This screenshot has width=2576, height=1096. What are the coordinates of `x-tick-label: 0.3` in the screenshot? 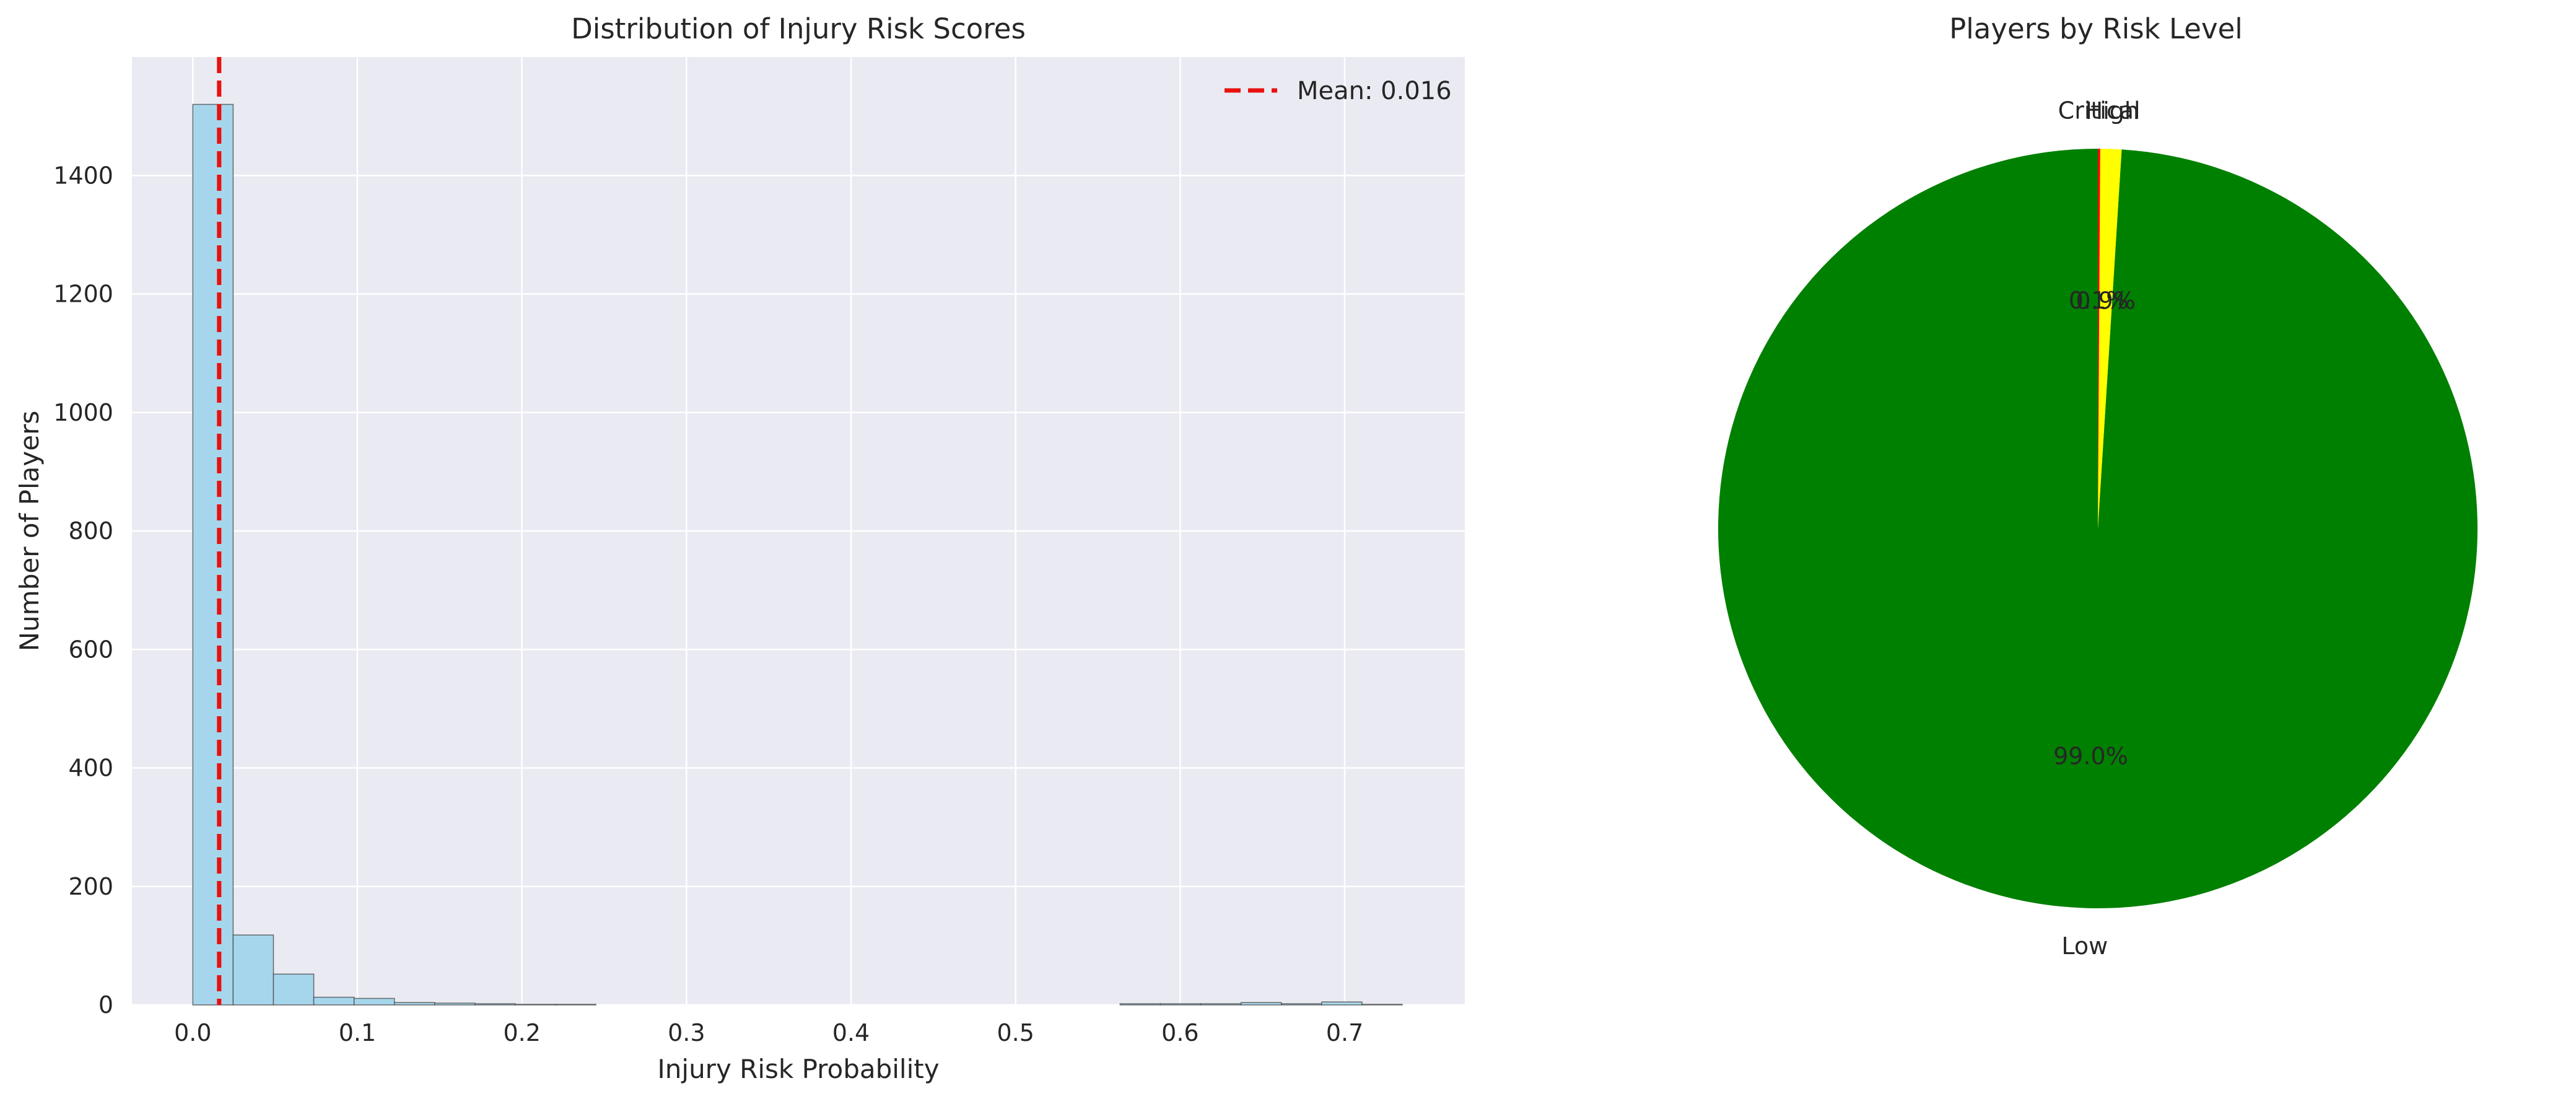 It's located at (686, 1032).